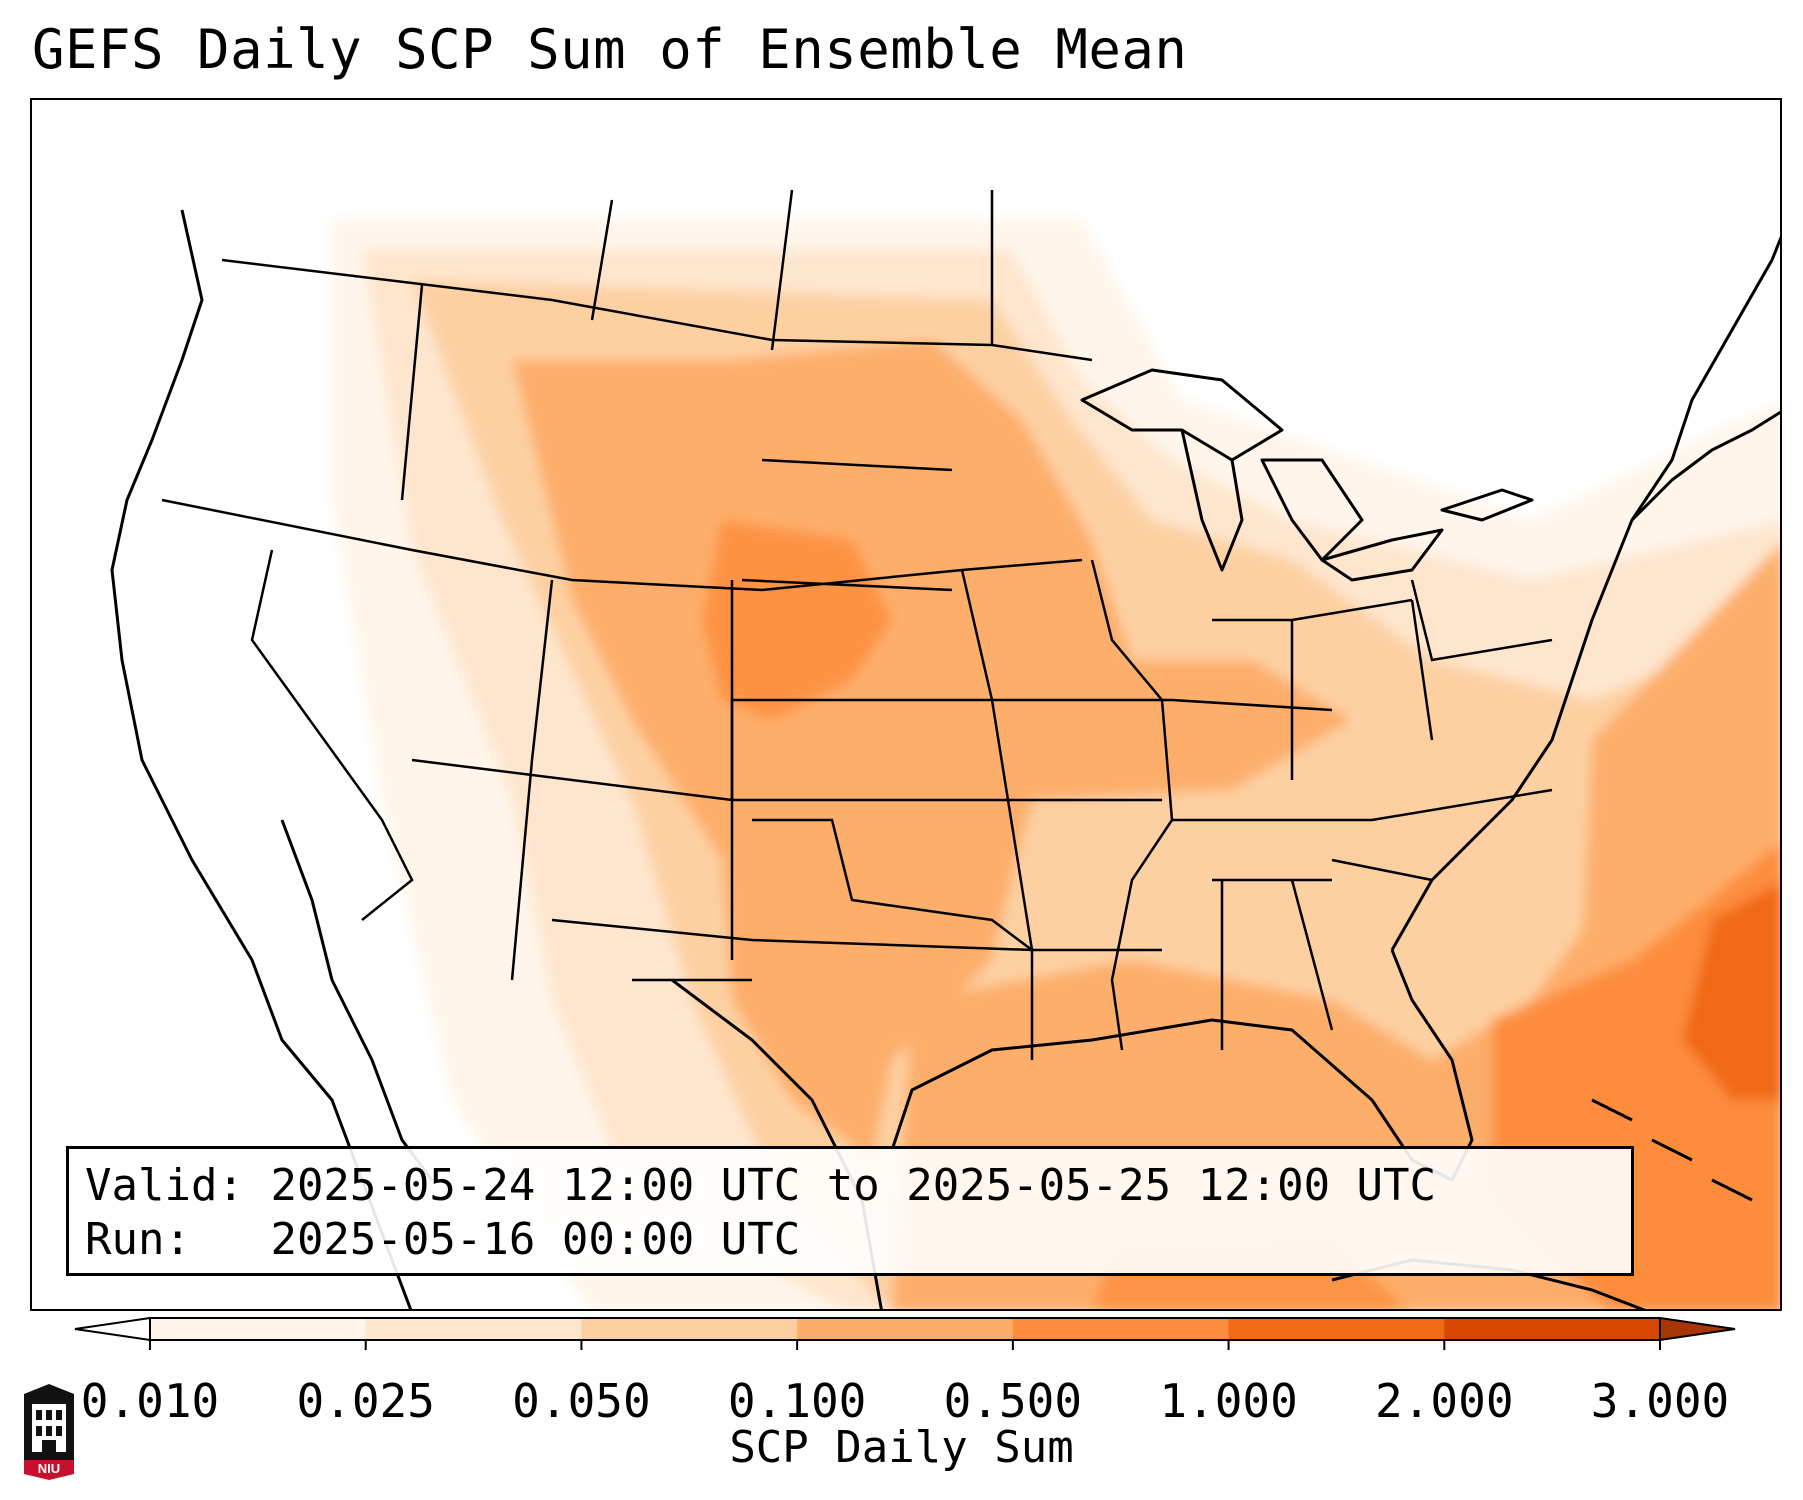  What do you see at coordinates (138, 1239) in the screenshot?
I see `run-label: Run:` at bounding box center [138, 1239].